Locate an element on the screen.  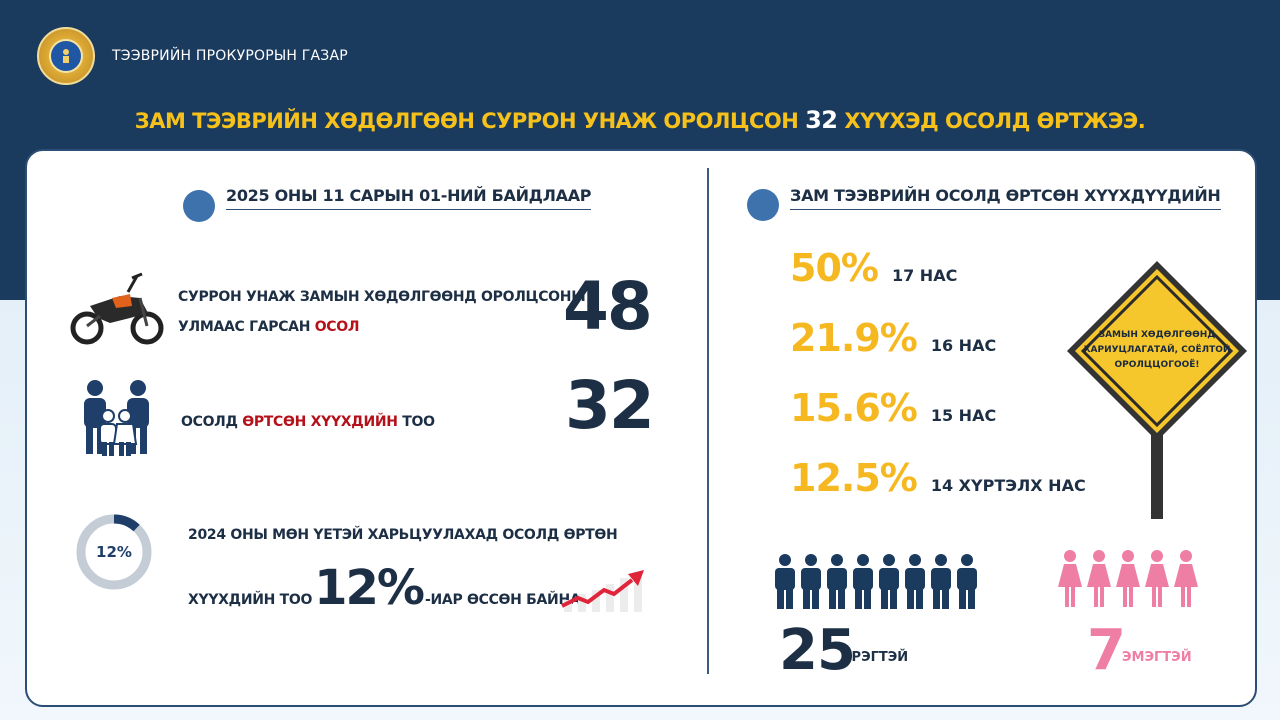
sign-line1: ЗАМЫН ХӨДӨЛГӨӨНД is located at coordinates (1157, 335).